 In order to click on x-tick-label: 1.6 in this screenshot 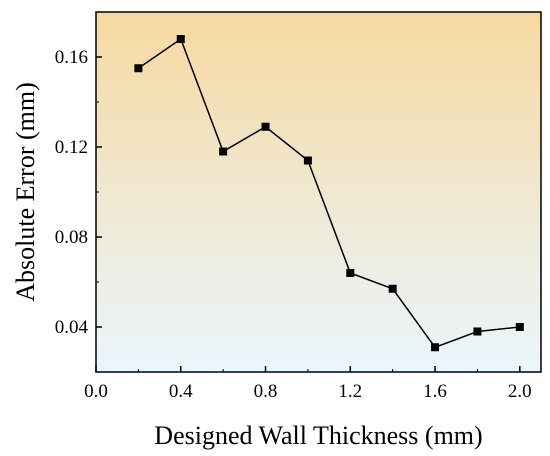, I will do `click(435, 391)`.